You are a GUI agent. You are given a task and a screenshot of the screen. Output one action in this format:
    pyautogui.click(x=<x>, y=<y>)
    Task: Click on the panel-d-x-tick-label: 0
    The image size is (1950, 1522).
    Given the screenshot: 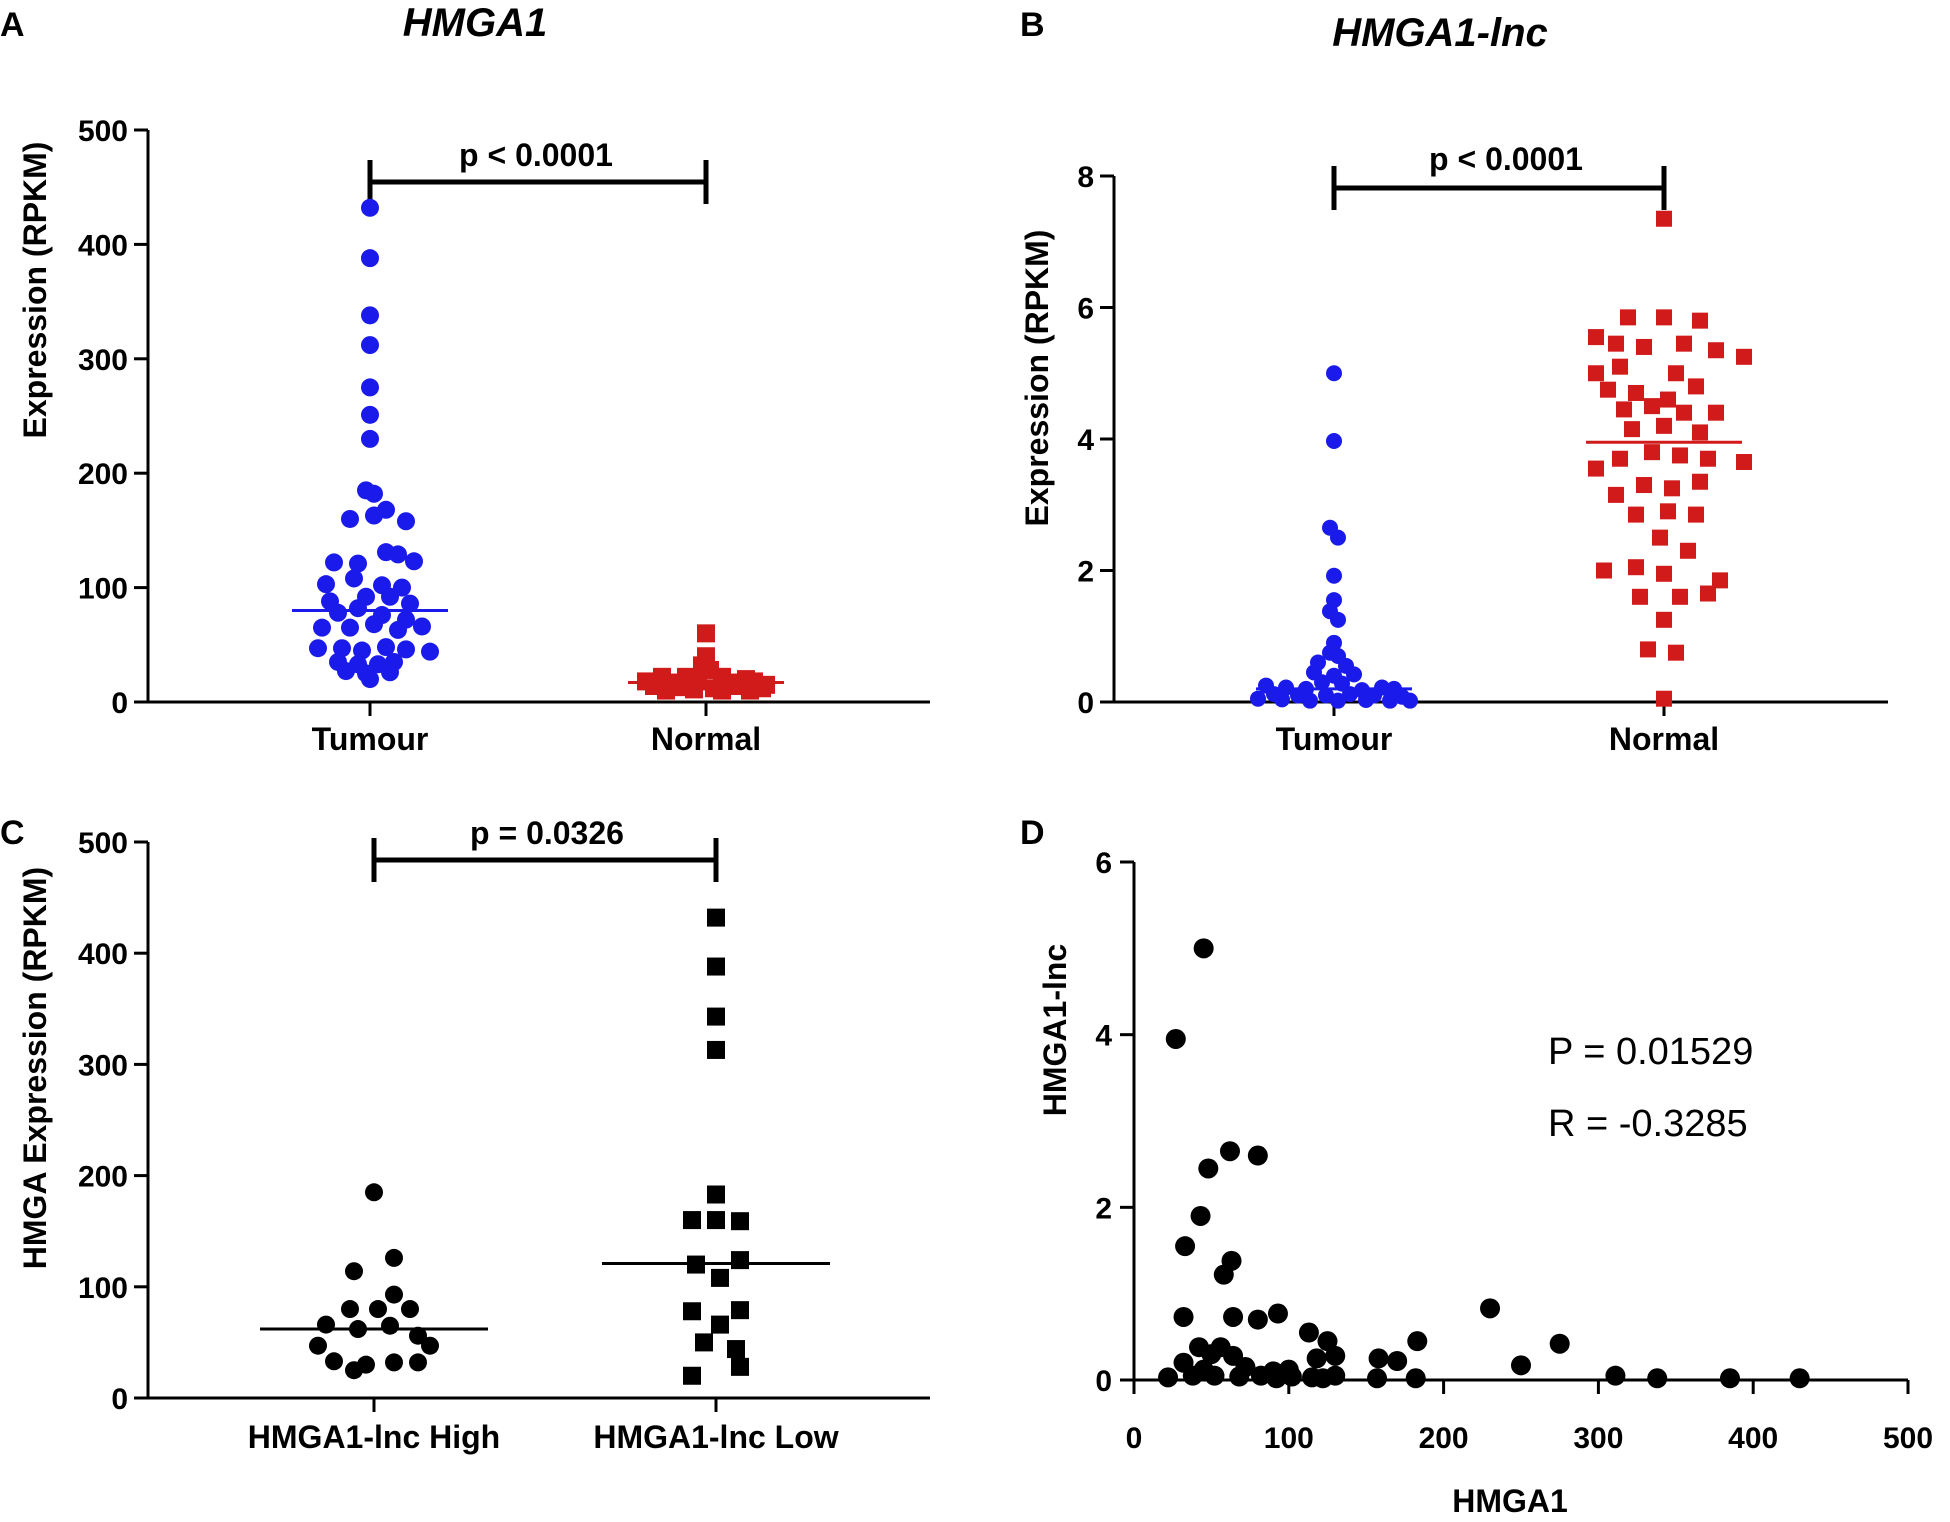 What is the action you would take?
    pyautogui.click(x=1134, y=1438)
    